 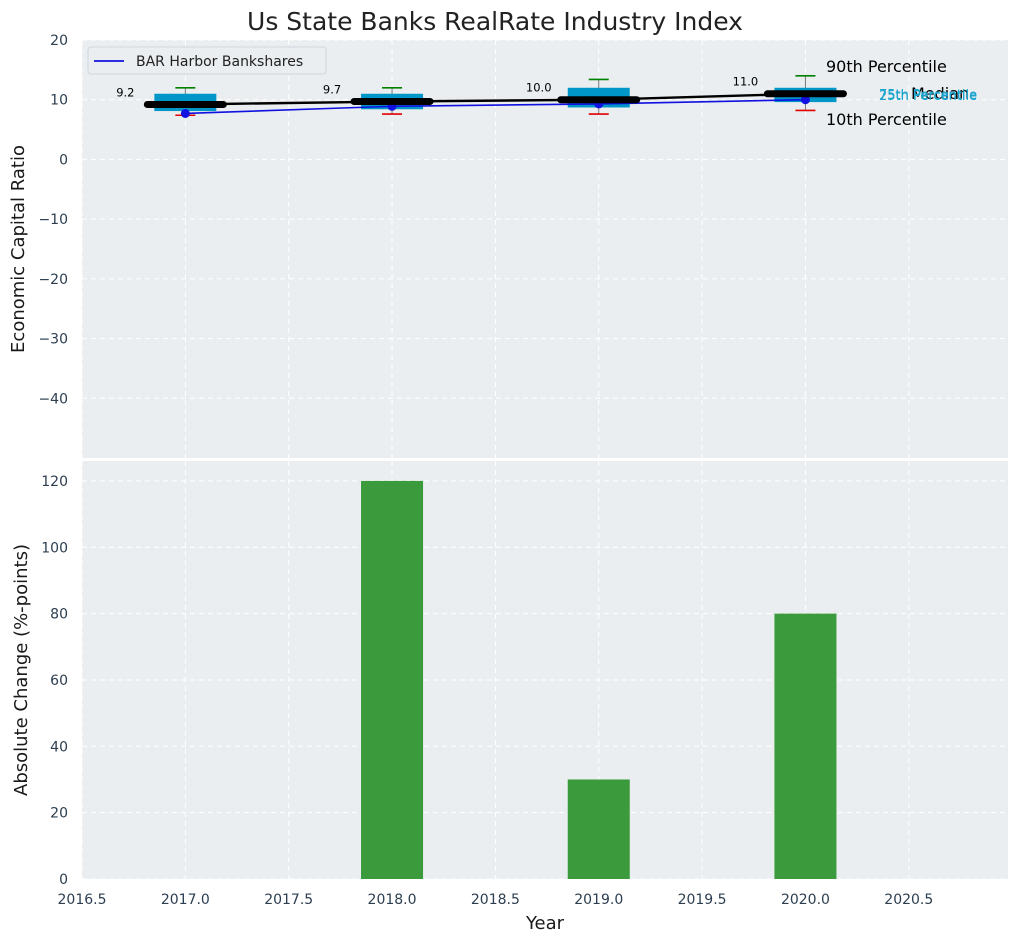 What do you see at coordinates (54, 548) in the screenshot?
I see `y-tick-label: 100` at bounding box center [54, 548].